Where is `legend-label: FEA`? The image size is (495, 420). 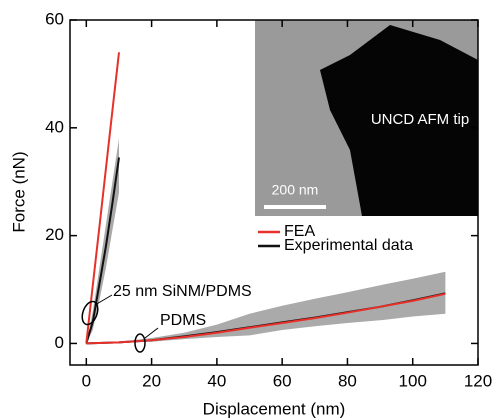 legend-label: FEA is located at coordinates (299, 231).